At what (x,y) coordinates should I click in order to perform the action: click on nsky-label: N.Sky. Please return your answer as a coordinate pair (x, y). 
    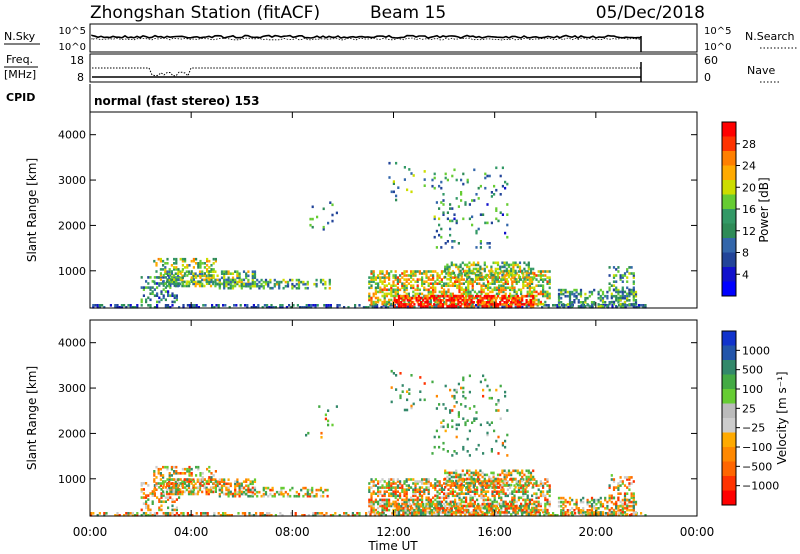
    Looking at the image, I should click on (20, 36).